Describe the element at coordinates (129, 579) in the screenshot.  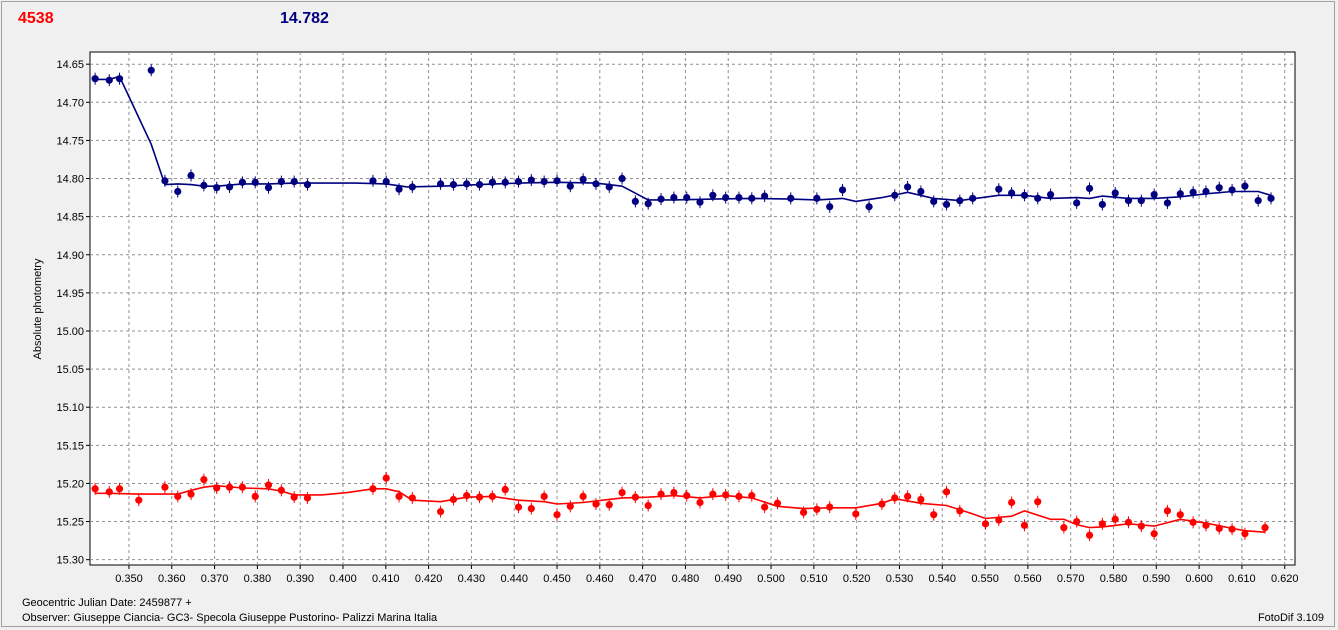
I see `x-tick-label: 0.350` at that location.